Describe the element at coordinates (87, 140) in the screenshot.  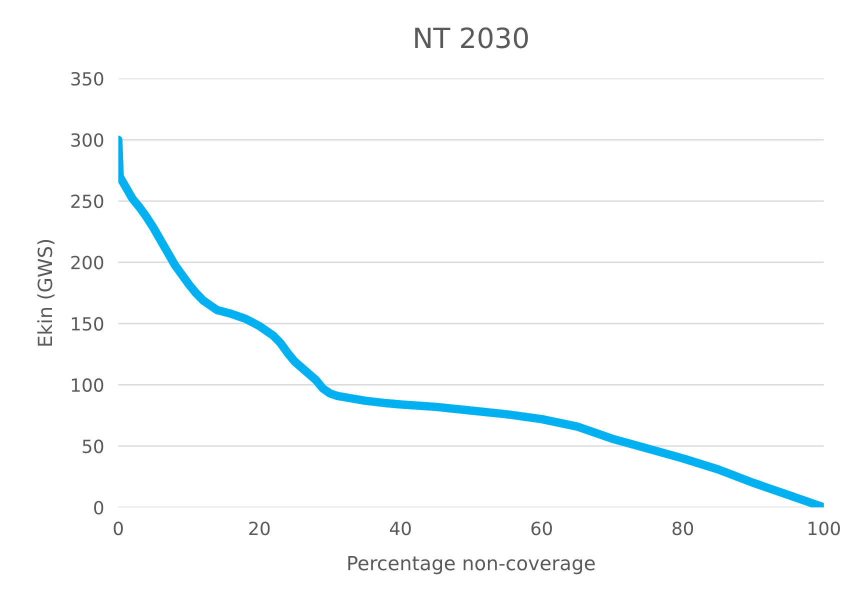
I see `y-tick-label: 300` at that location.